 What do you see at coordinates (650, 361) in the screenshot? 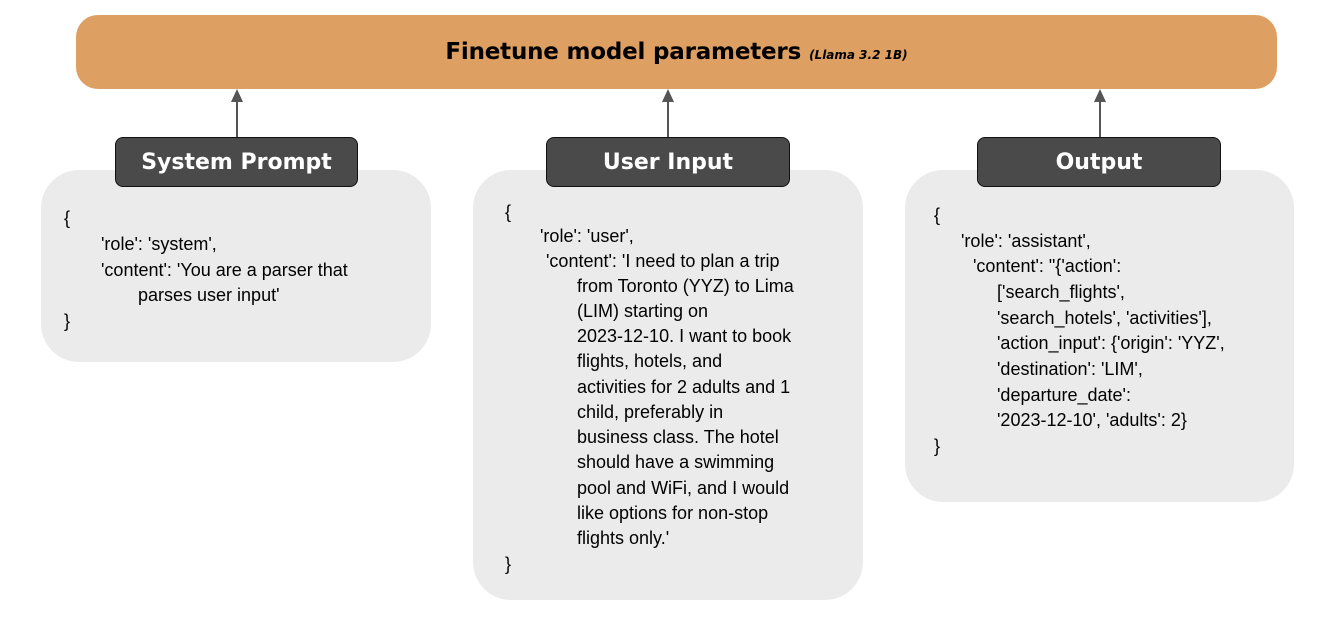
I see `code-line: flights, hotels, and` at bounding box center [650, 361].